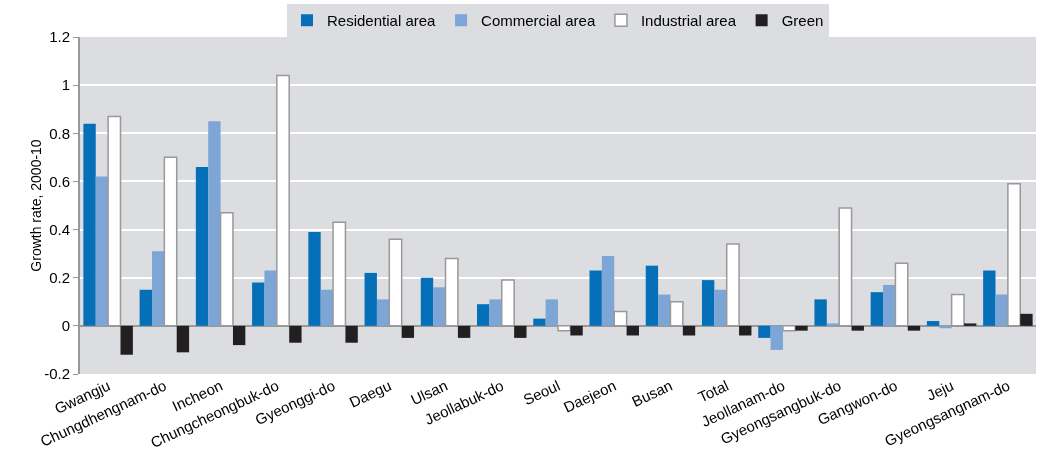  What do you see at coordinates (538, 21) in the screenshot?
I see `legend-label: Commercial area` at bounding box center [538, 21].